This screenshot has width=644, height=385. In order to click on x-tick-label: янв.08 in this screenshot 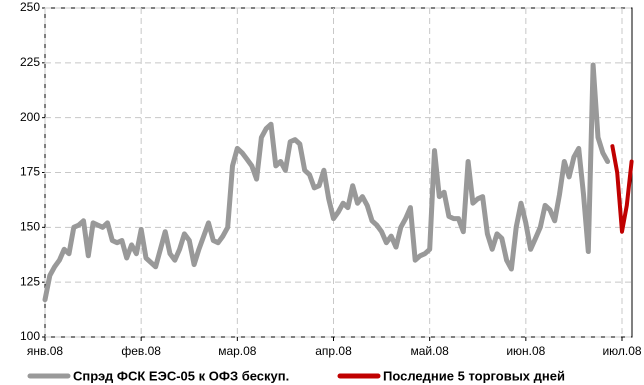, I will do `click(45, 351)`.